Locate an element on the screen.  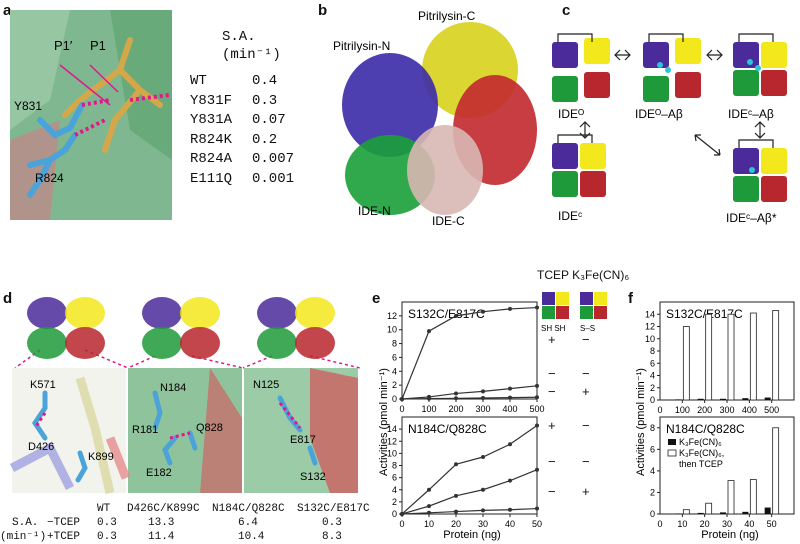
cell: 6.4 is located at coordinates (248, 523).